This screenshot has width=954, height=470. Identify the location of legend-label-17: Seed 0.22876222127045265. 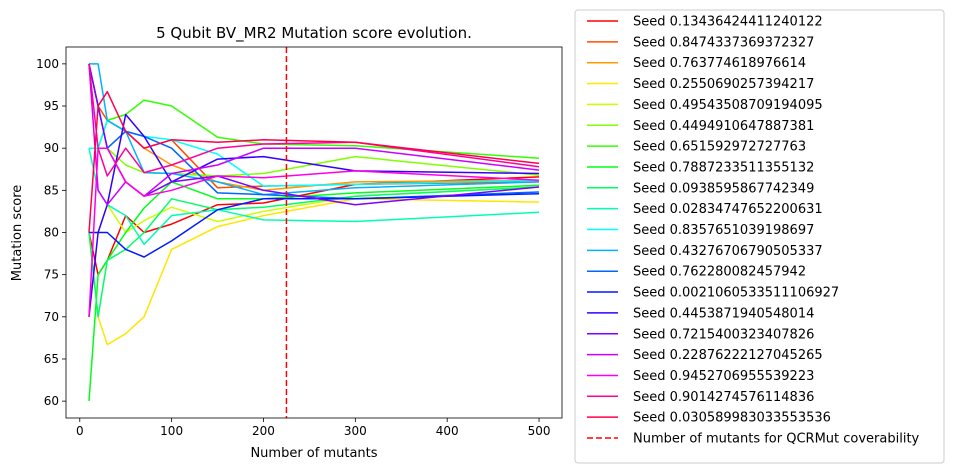
(728, 355).